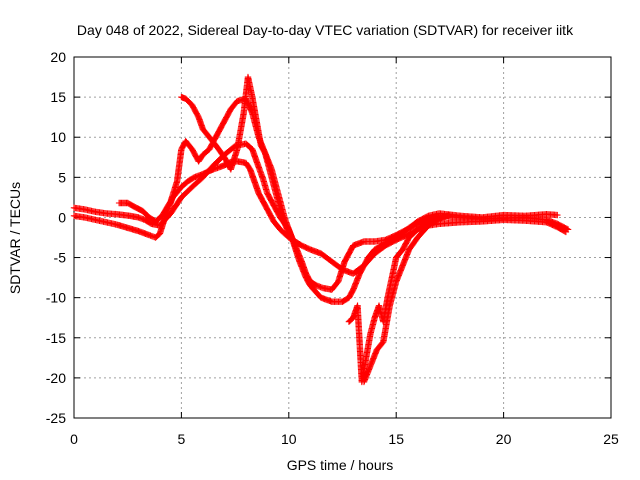 This screenshot has width=640, height=480. Describe the element at coordinates (182, 439) in the screenshot. I see `x-tick-label: 5` at that location.